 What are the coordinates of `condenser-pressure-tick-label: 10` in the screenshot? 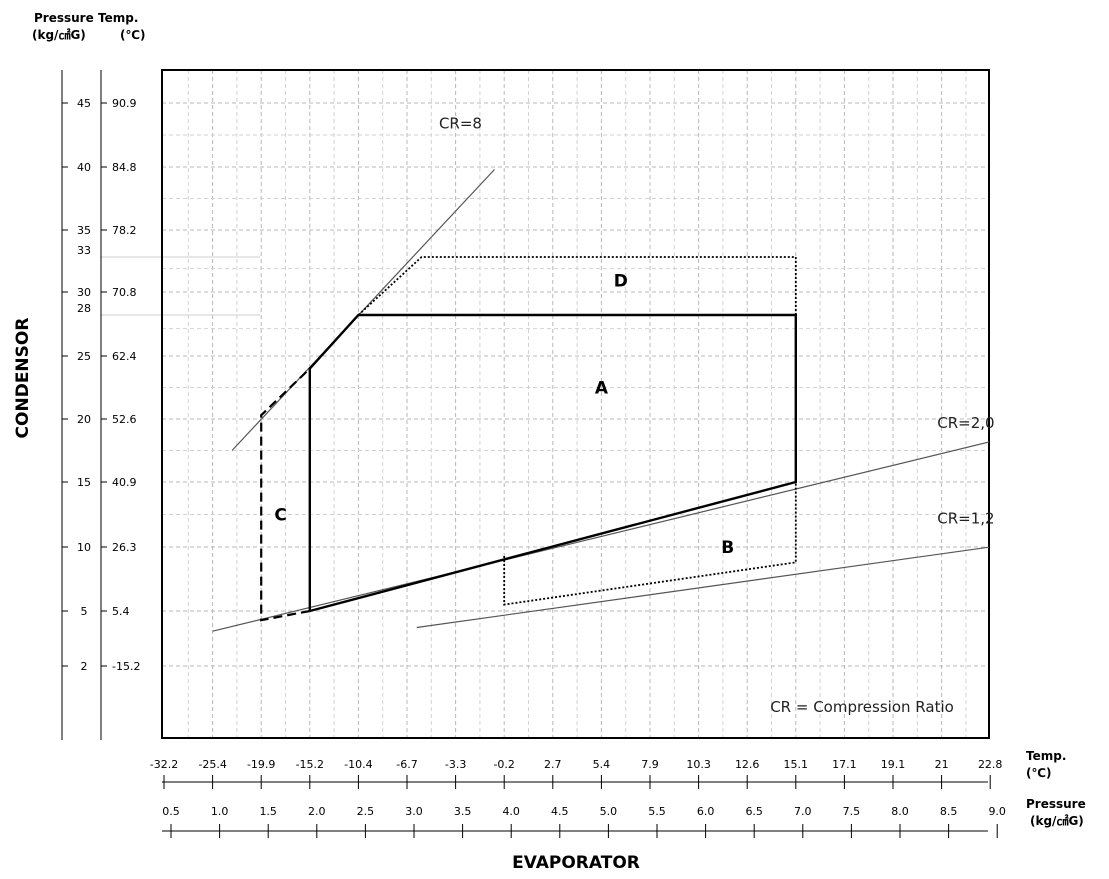 It's located at (84, 547).